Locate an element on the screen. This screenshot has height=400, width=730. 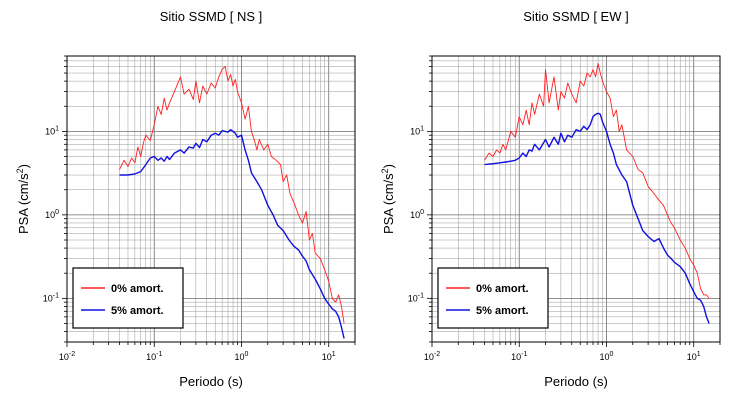
chart-title: Sitio SSMD [ EW ] is located at coordinates (575, 16).